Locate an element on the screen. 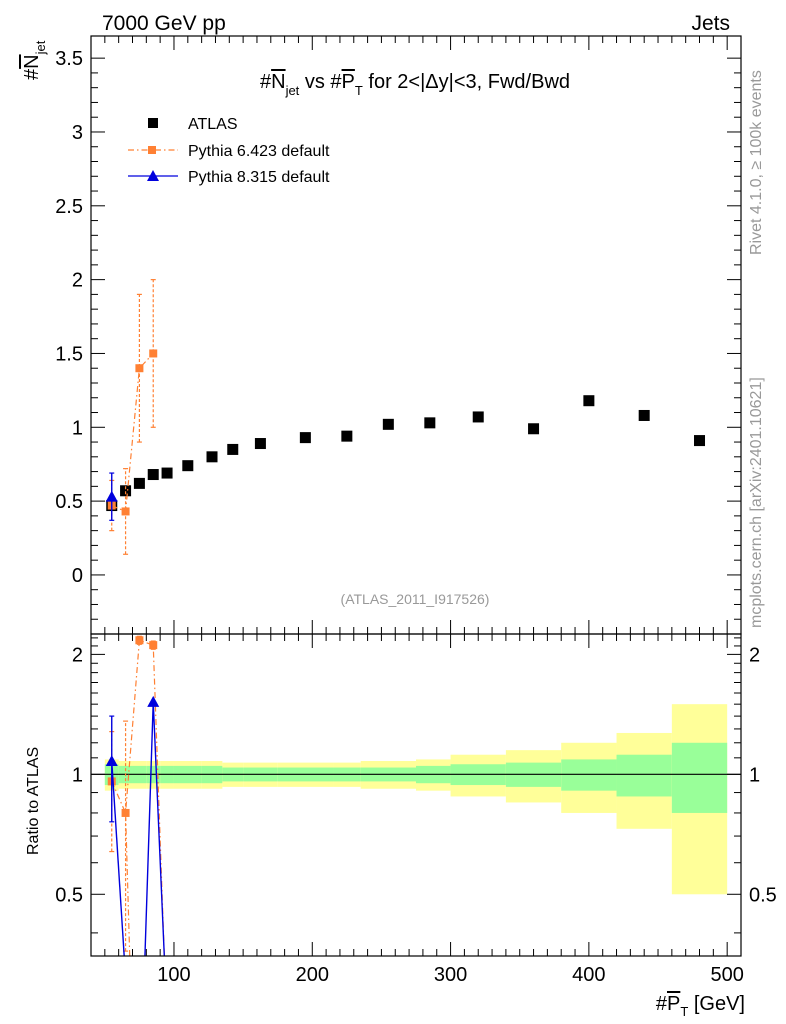  watermark: (ATLAS_2011_I917526) is located at coordinates (415, 599).